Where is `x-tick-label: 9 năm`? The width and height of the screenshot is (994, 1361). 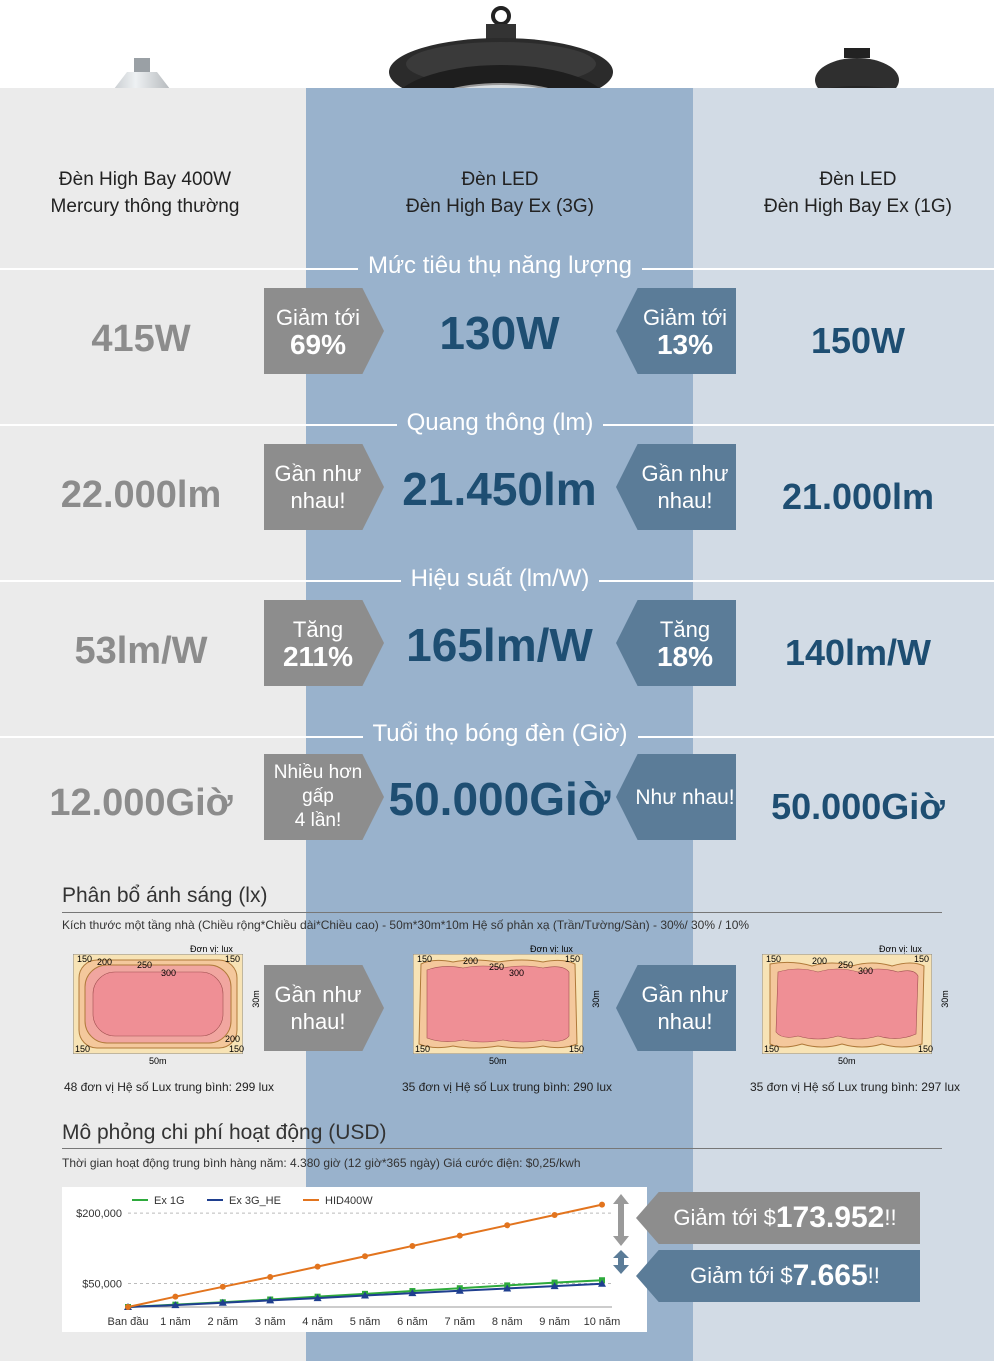
x-tick-label: 9 năm is located at coordinates (554, 1322).